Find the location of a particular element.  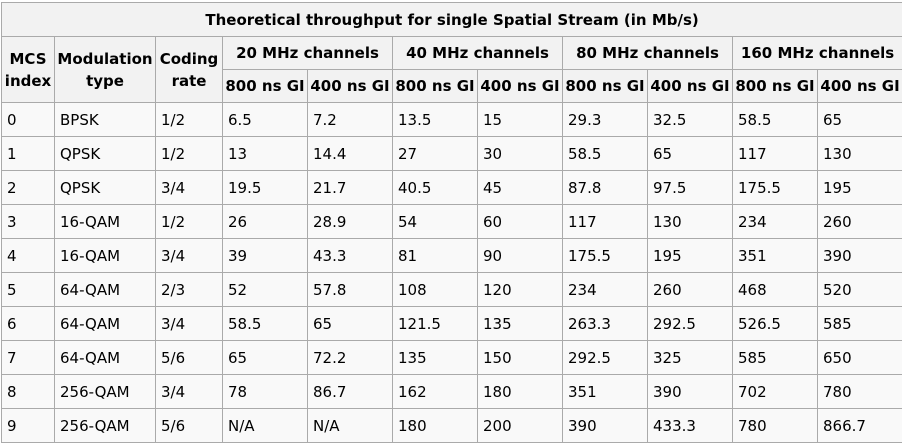

table-row: 1 QPSK 1/2 13 14.4 27 30 58.5 65 117 130 is located at coordinates (451, 153).